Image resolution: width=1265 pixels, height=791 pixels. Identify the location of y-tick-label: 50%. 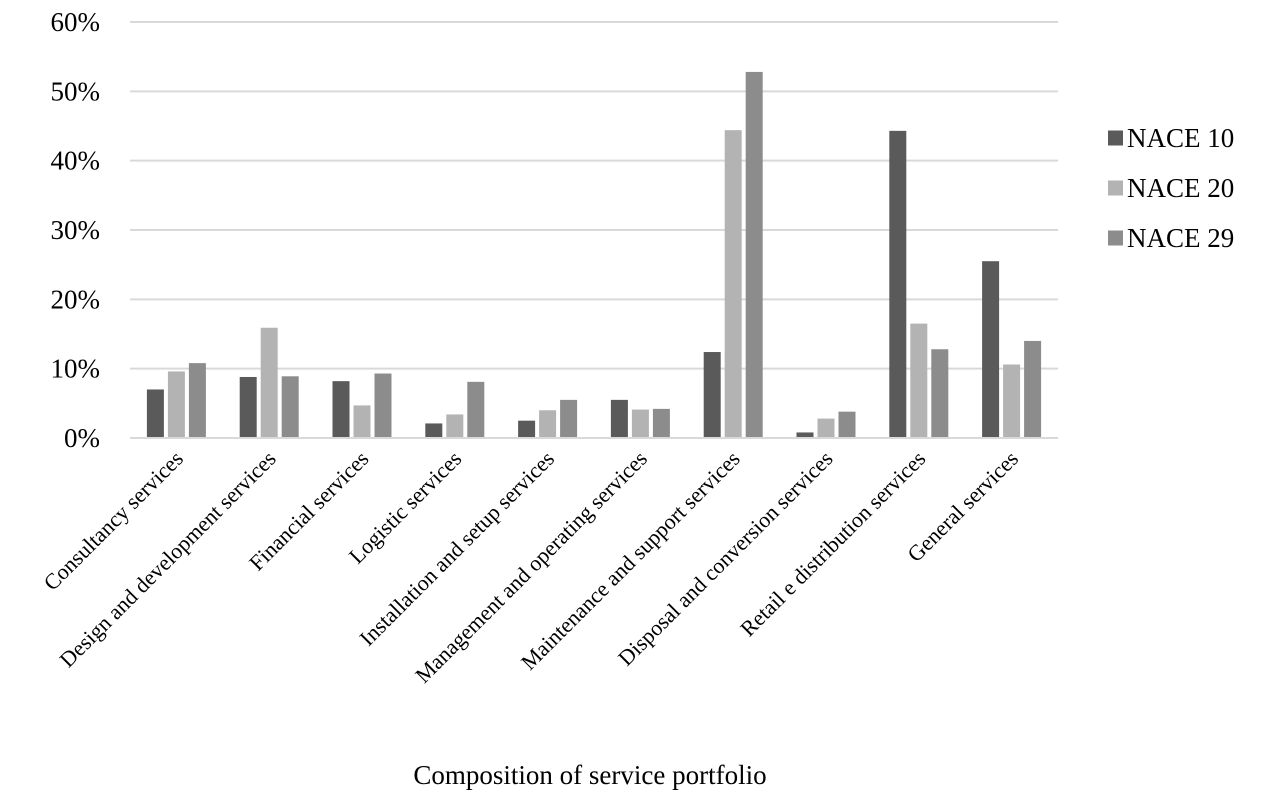
(76, 91).